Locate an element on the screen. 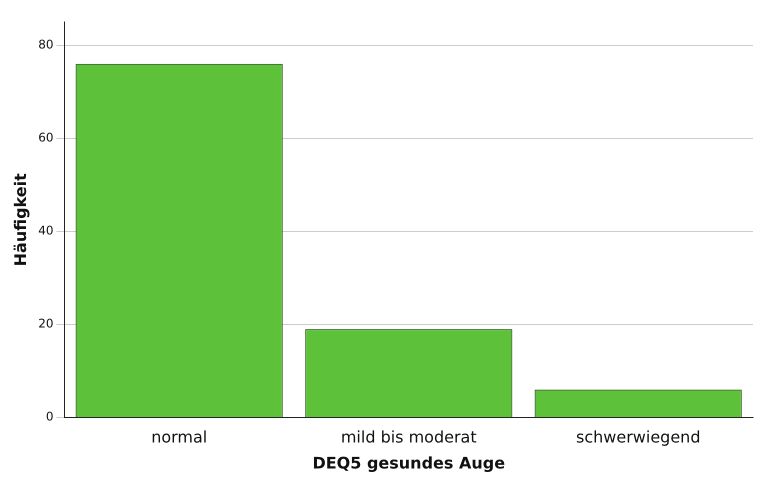 The height and width of the screenshot is (486, 771). y-axis-title: Häufigkeit is located at coordinates (20, 219).